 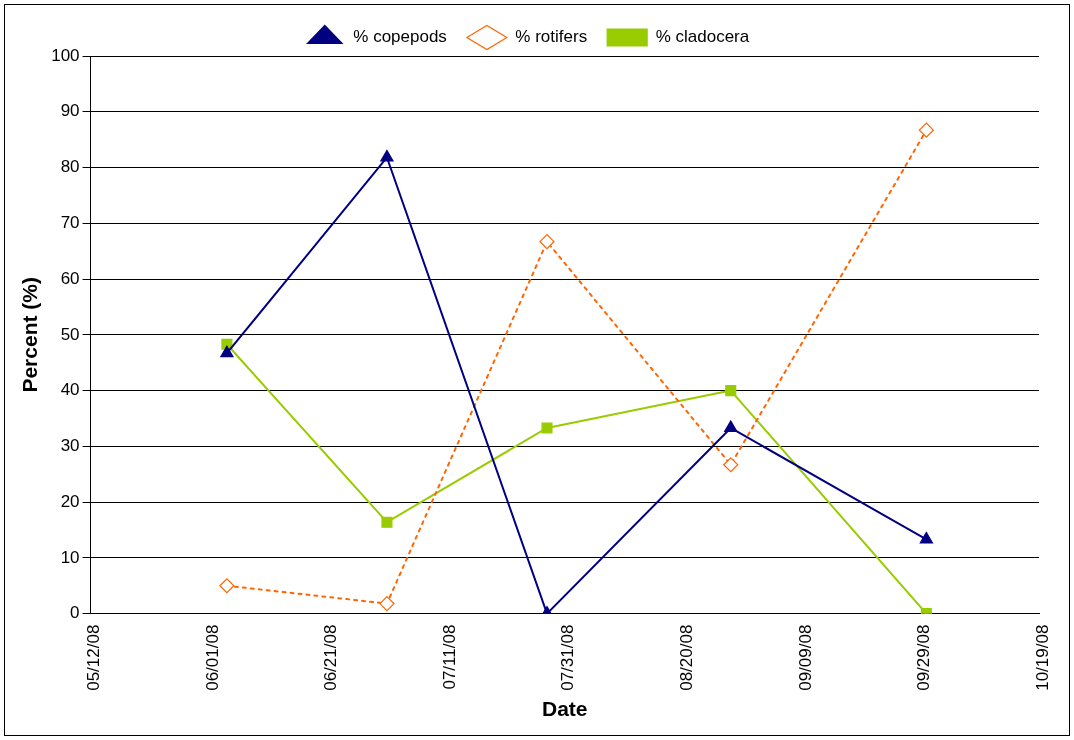 What do you see at coordinates (449, 657) in the screenshot?
I see `x-tick-label: 07/11/08` at bounding box center [449, 657].